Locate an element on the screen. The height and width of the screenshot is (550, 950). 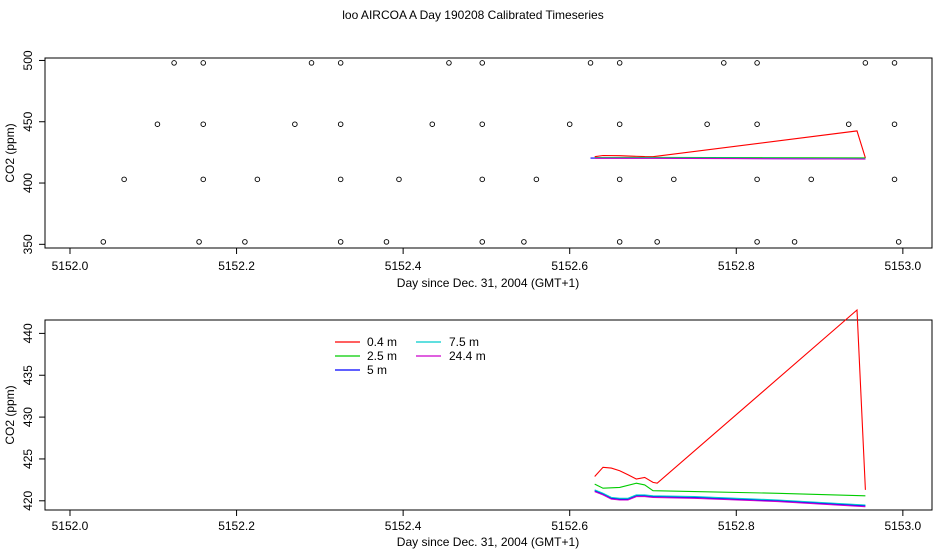
top-y-axis-label: CO2 (ppm) is located at coordinates (10, 152).